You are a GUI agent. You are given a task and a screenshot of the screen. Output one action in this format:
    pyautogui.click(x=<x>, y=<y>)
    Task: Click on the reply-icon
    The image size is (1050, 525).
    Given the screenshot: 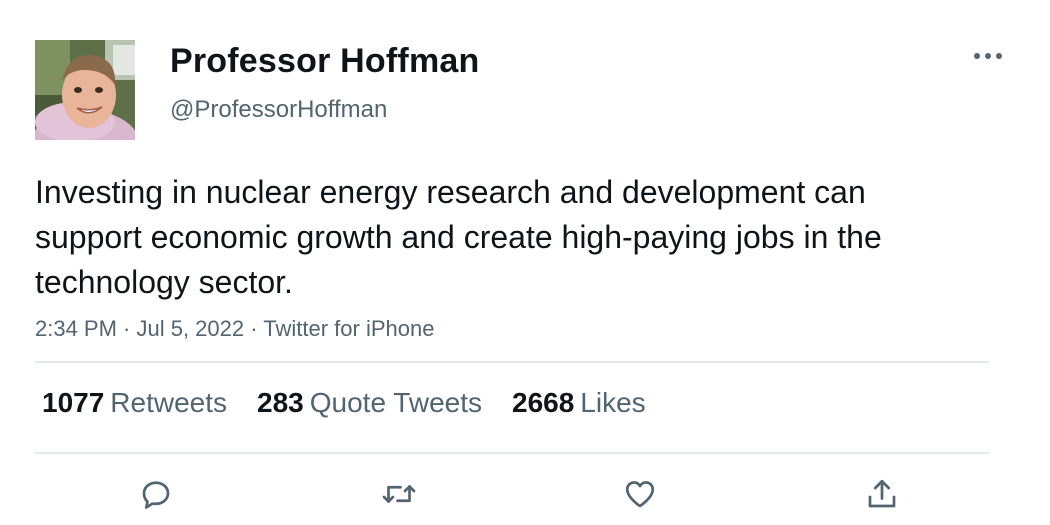 What is the action you would take?
    pyautogui.click(x=156, y=495)
    